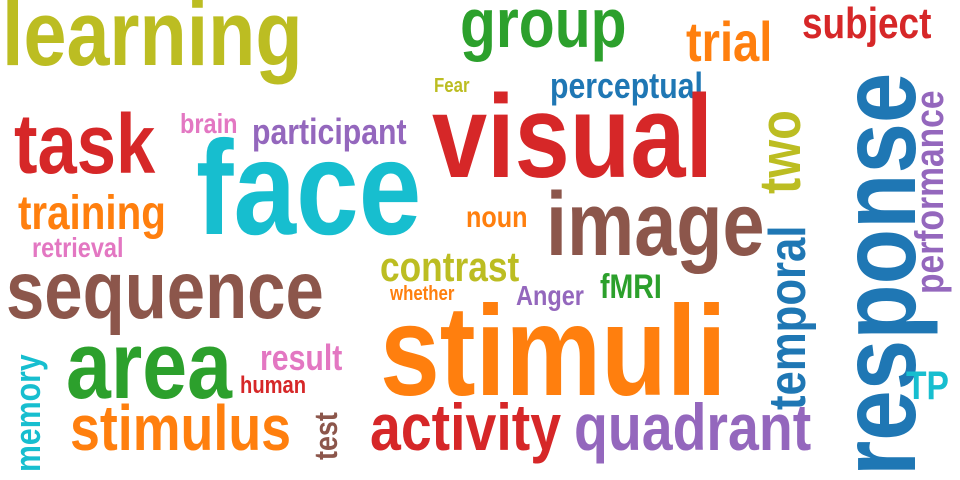 This screenshot has height=480, width=960. What do you see at coordinates (78, 247) in the screenshot?
I see `word-retrieval: retrieval` at bounding box center [78, 247].